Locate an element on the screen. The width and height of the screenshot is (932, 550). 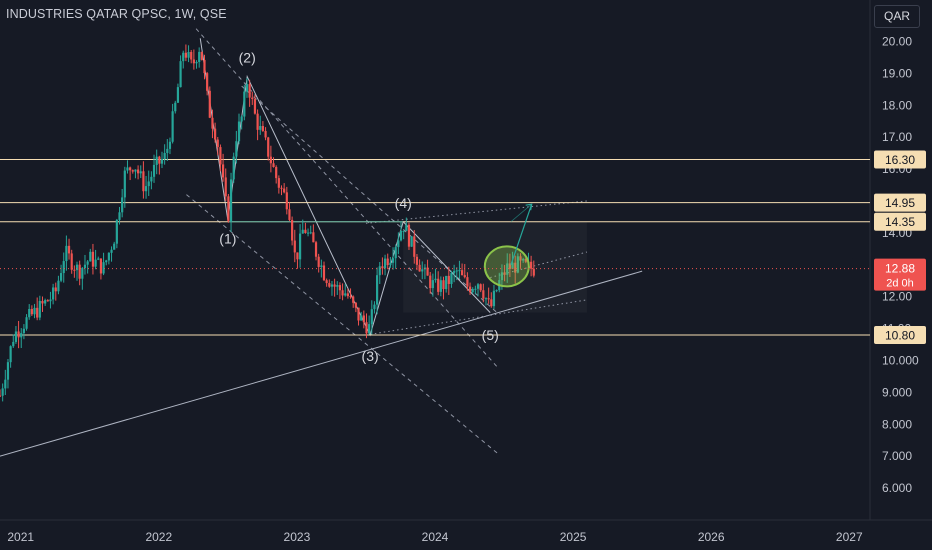
y-tick-label: 20.00 is located at coordinates (897, 41).